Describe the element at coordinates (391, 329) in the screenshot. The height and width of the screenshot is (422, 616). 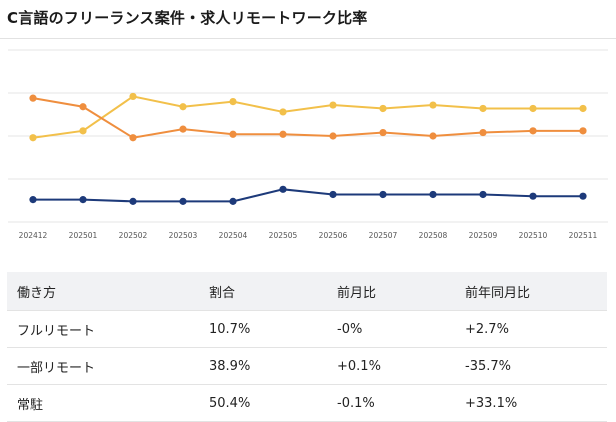
I see `cell-mom: -0%` at that location.